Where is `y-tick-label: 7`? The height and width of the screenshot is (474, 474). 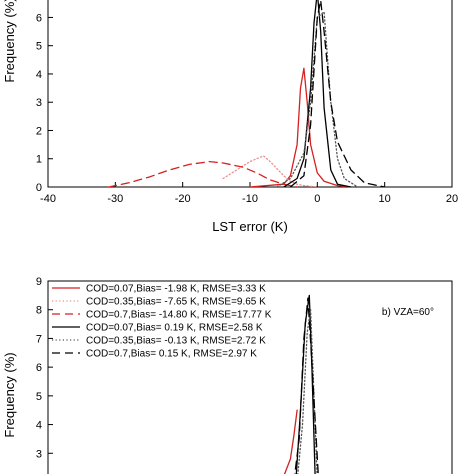
y-tick-label: 7 is located at coordinates (39, 339).